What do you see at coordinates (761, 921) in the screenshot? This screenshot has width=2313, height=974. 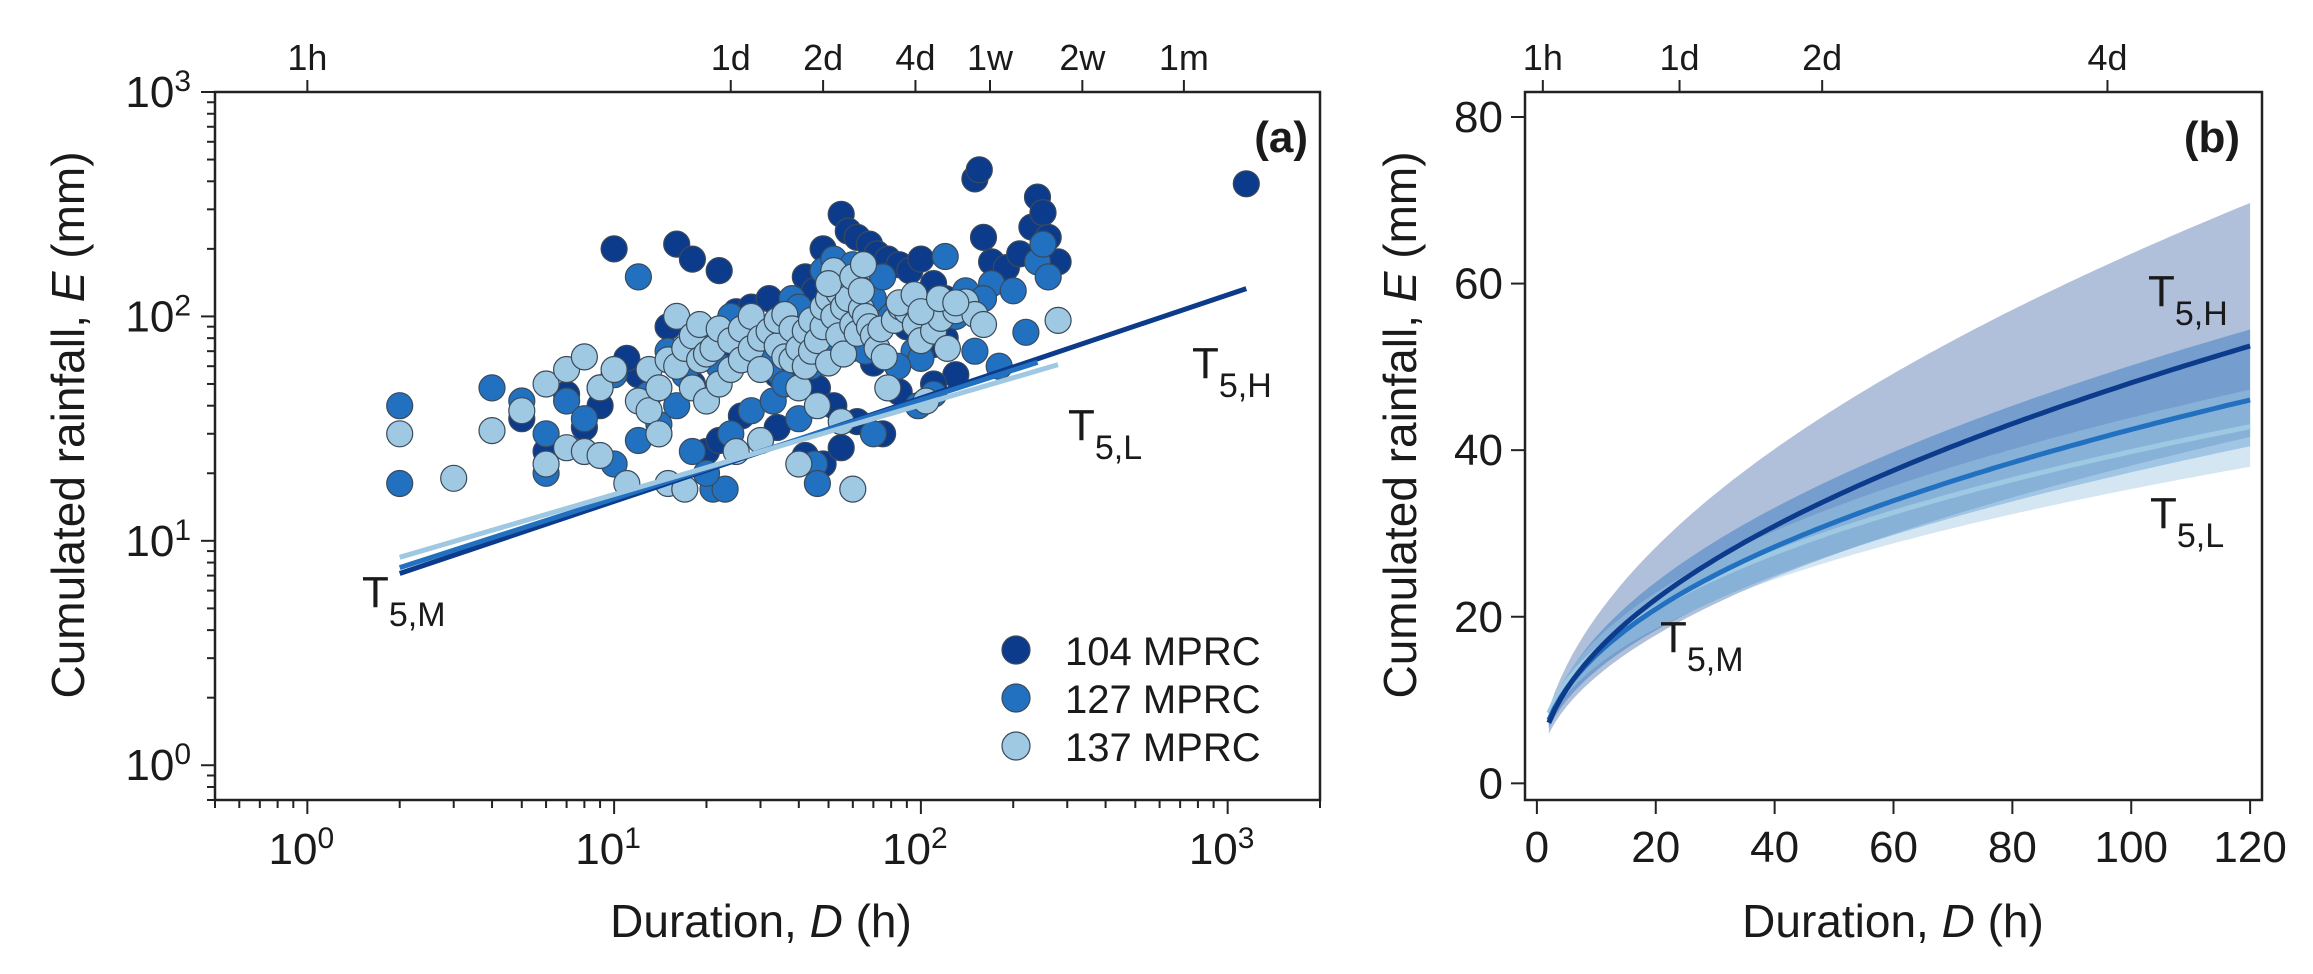 I see `panel-a-xlabel: Duration, D (h)` at bounding box center [761, 921].